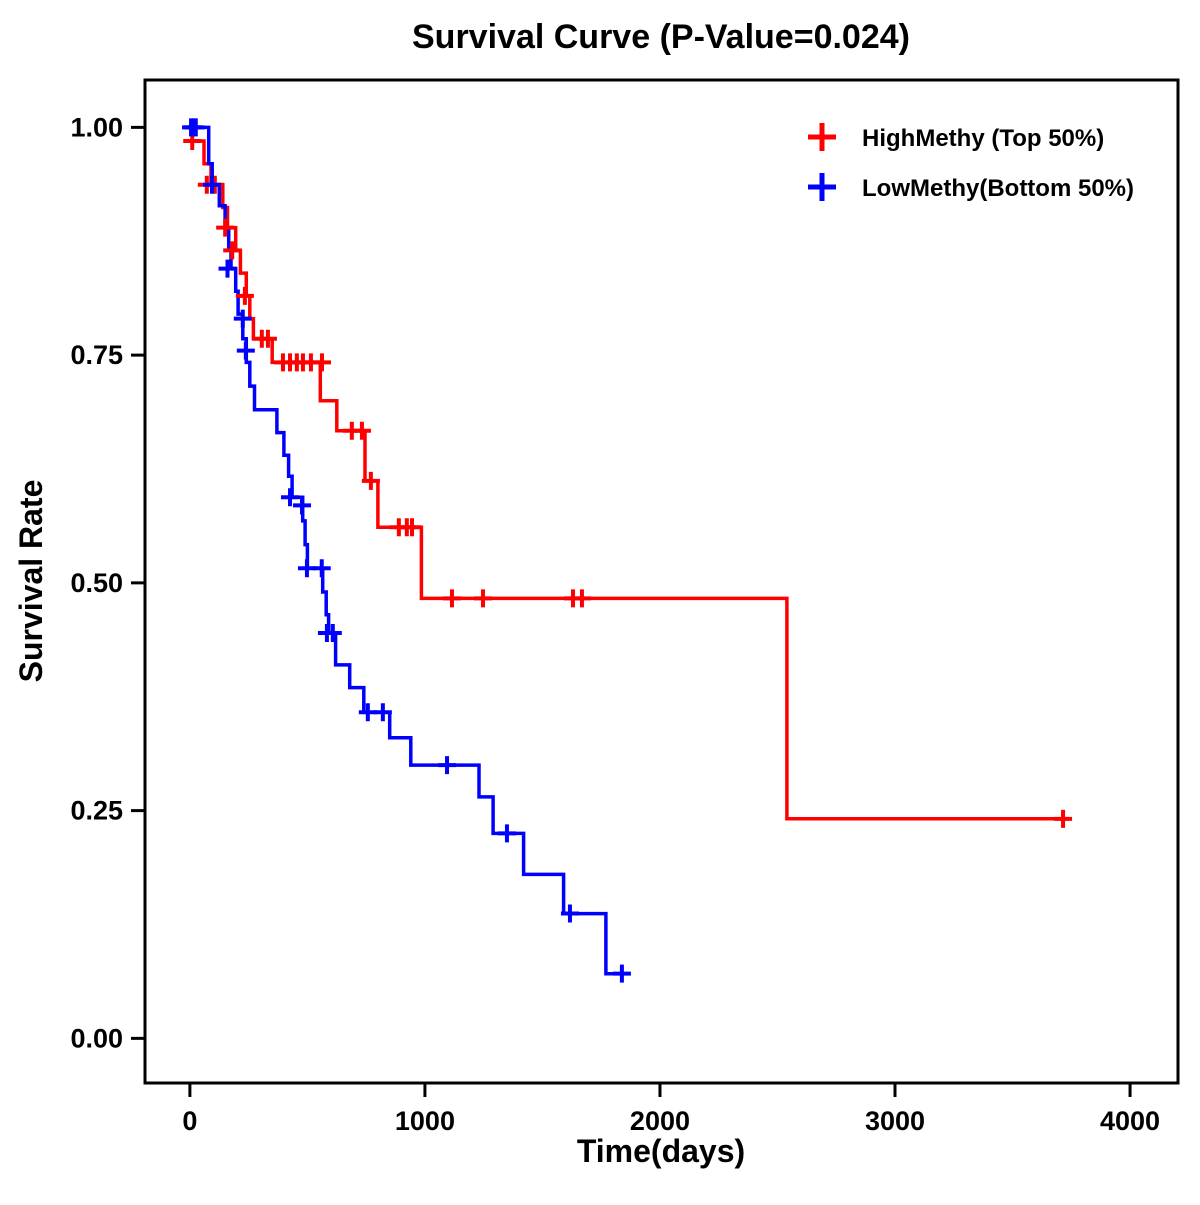 The height and width of the screenshot is (1205, 1200). What do you see at coordinates (96, 1038) in the screenshot?
I see `y-tick-label: 0.00` at bounding box center [96, 1038].